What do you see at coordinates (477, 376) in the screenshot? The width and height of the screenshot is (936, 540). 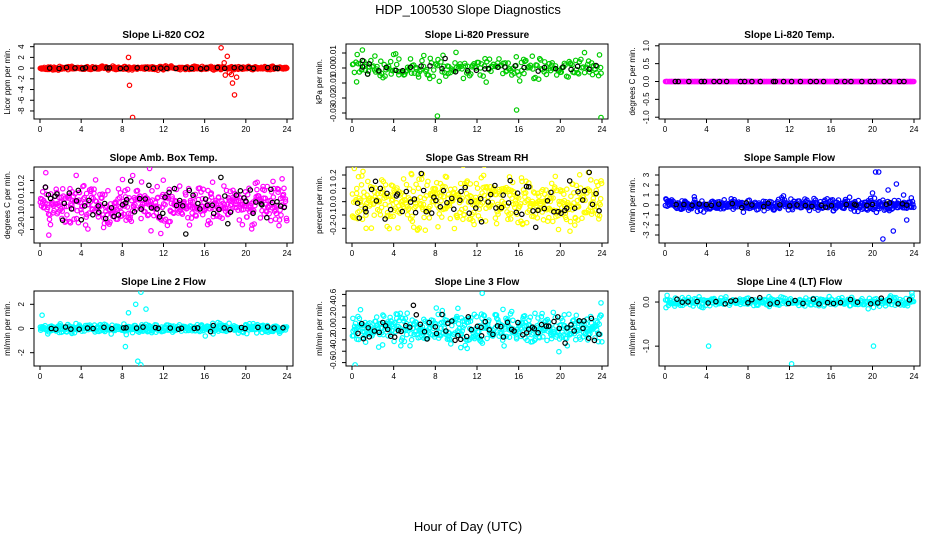 I see `x-tick-label: 12` at bounding box center [477, 376].